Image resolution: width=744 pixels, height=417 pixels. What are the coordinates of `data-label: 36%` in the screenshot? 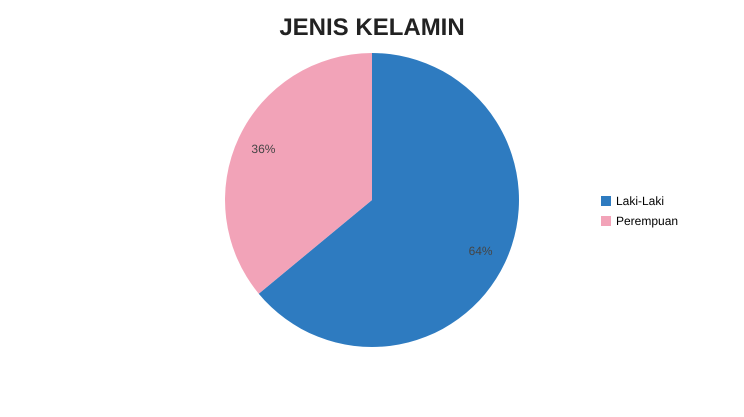 It's located at (263, 149).